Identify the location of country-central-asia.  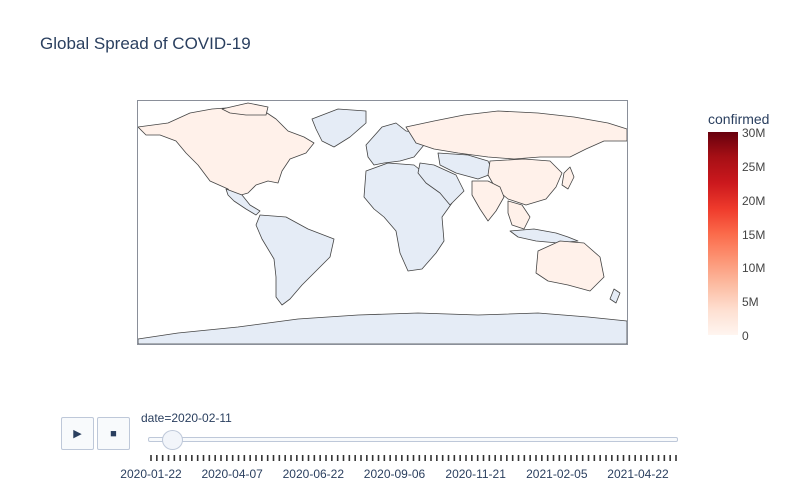
(466, 166).